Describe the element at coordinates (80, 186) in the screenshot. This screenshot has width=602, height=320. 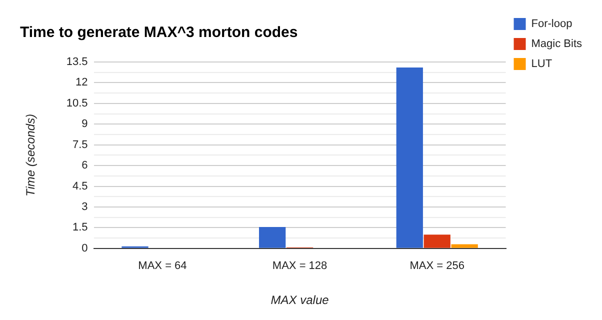
I see `y-tick-label: 4.5` at that location.